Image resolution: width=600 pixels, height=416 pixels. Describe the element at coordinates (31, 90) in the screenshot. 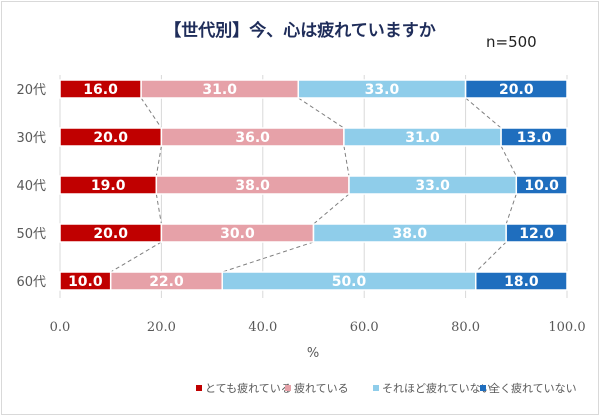

I see `category-label: 20代` at that location.